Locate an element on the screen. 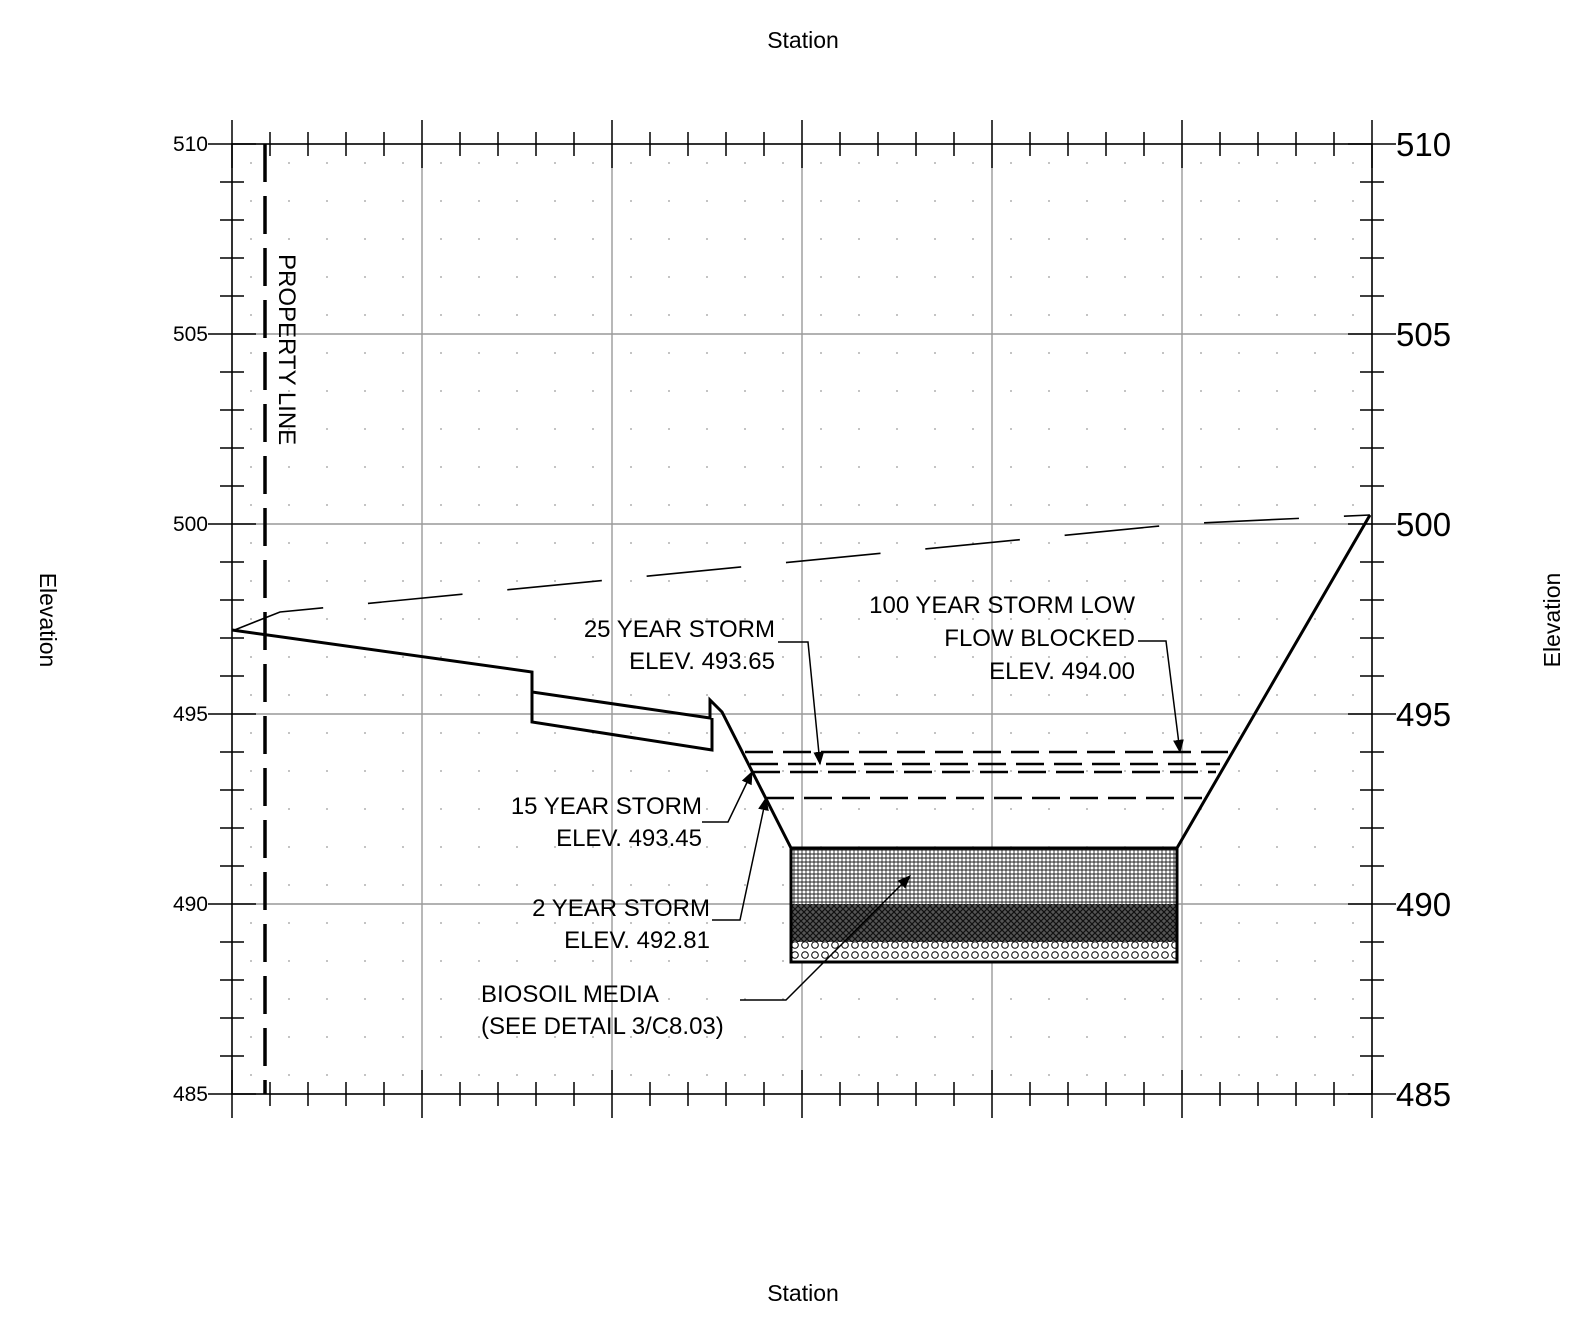 Image resolution: width=1584 pixels, height=1320 pixels. existing-grade-line is located at coordinates (801, 573).